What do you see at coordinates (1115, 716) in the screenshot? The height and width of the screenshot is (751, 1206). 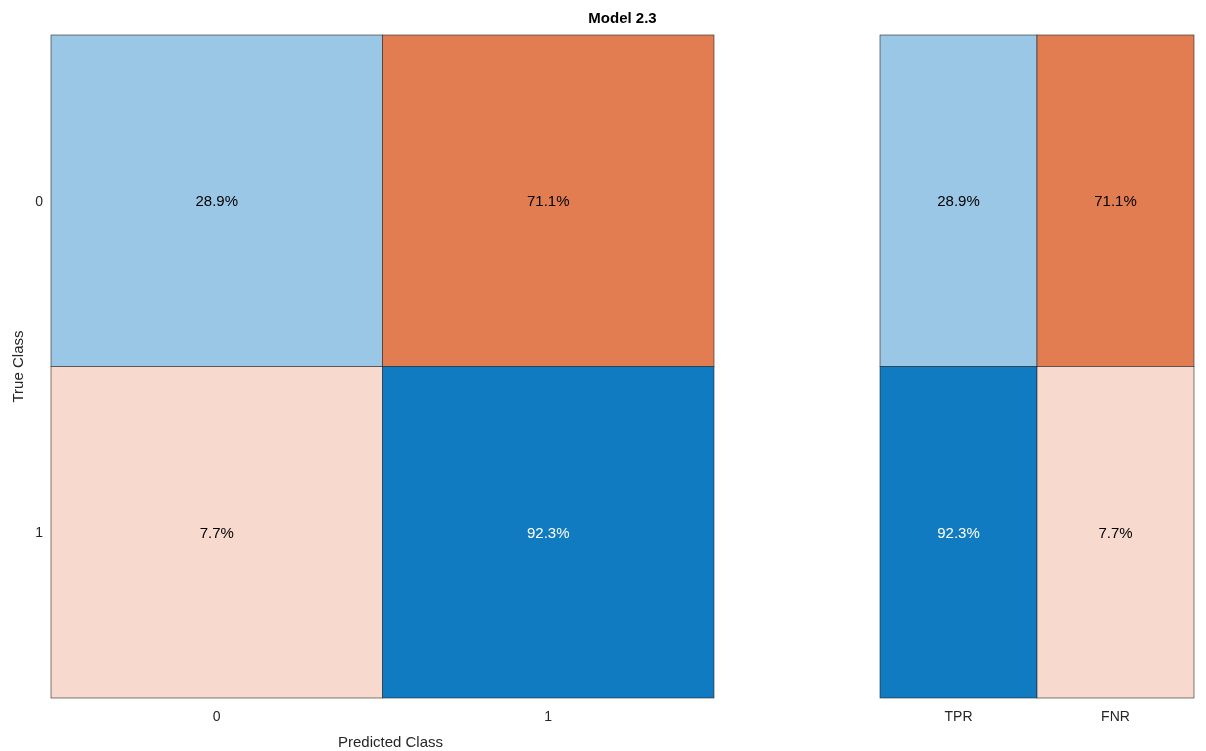 I see `x-tick-label: FNR` at bounding box center [1115, 716].